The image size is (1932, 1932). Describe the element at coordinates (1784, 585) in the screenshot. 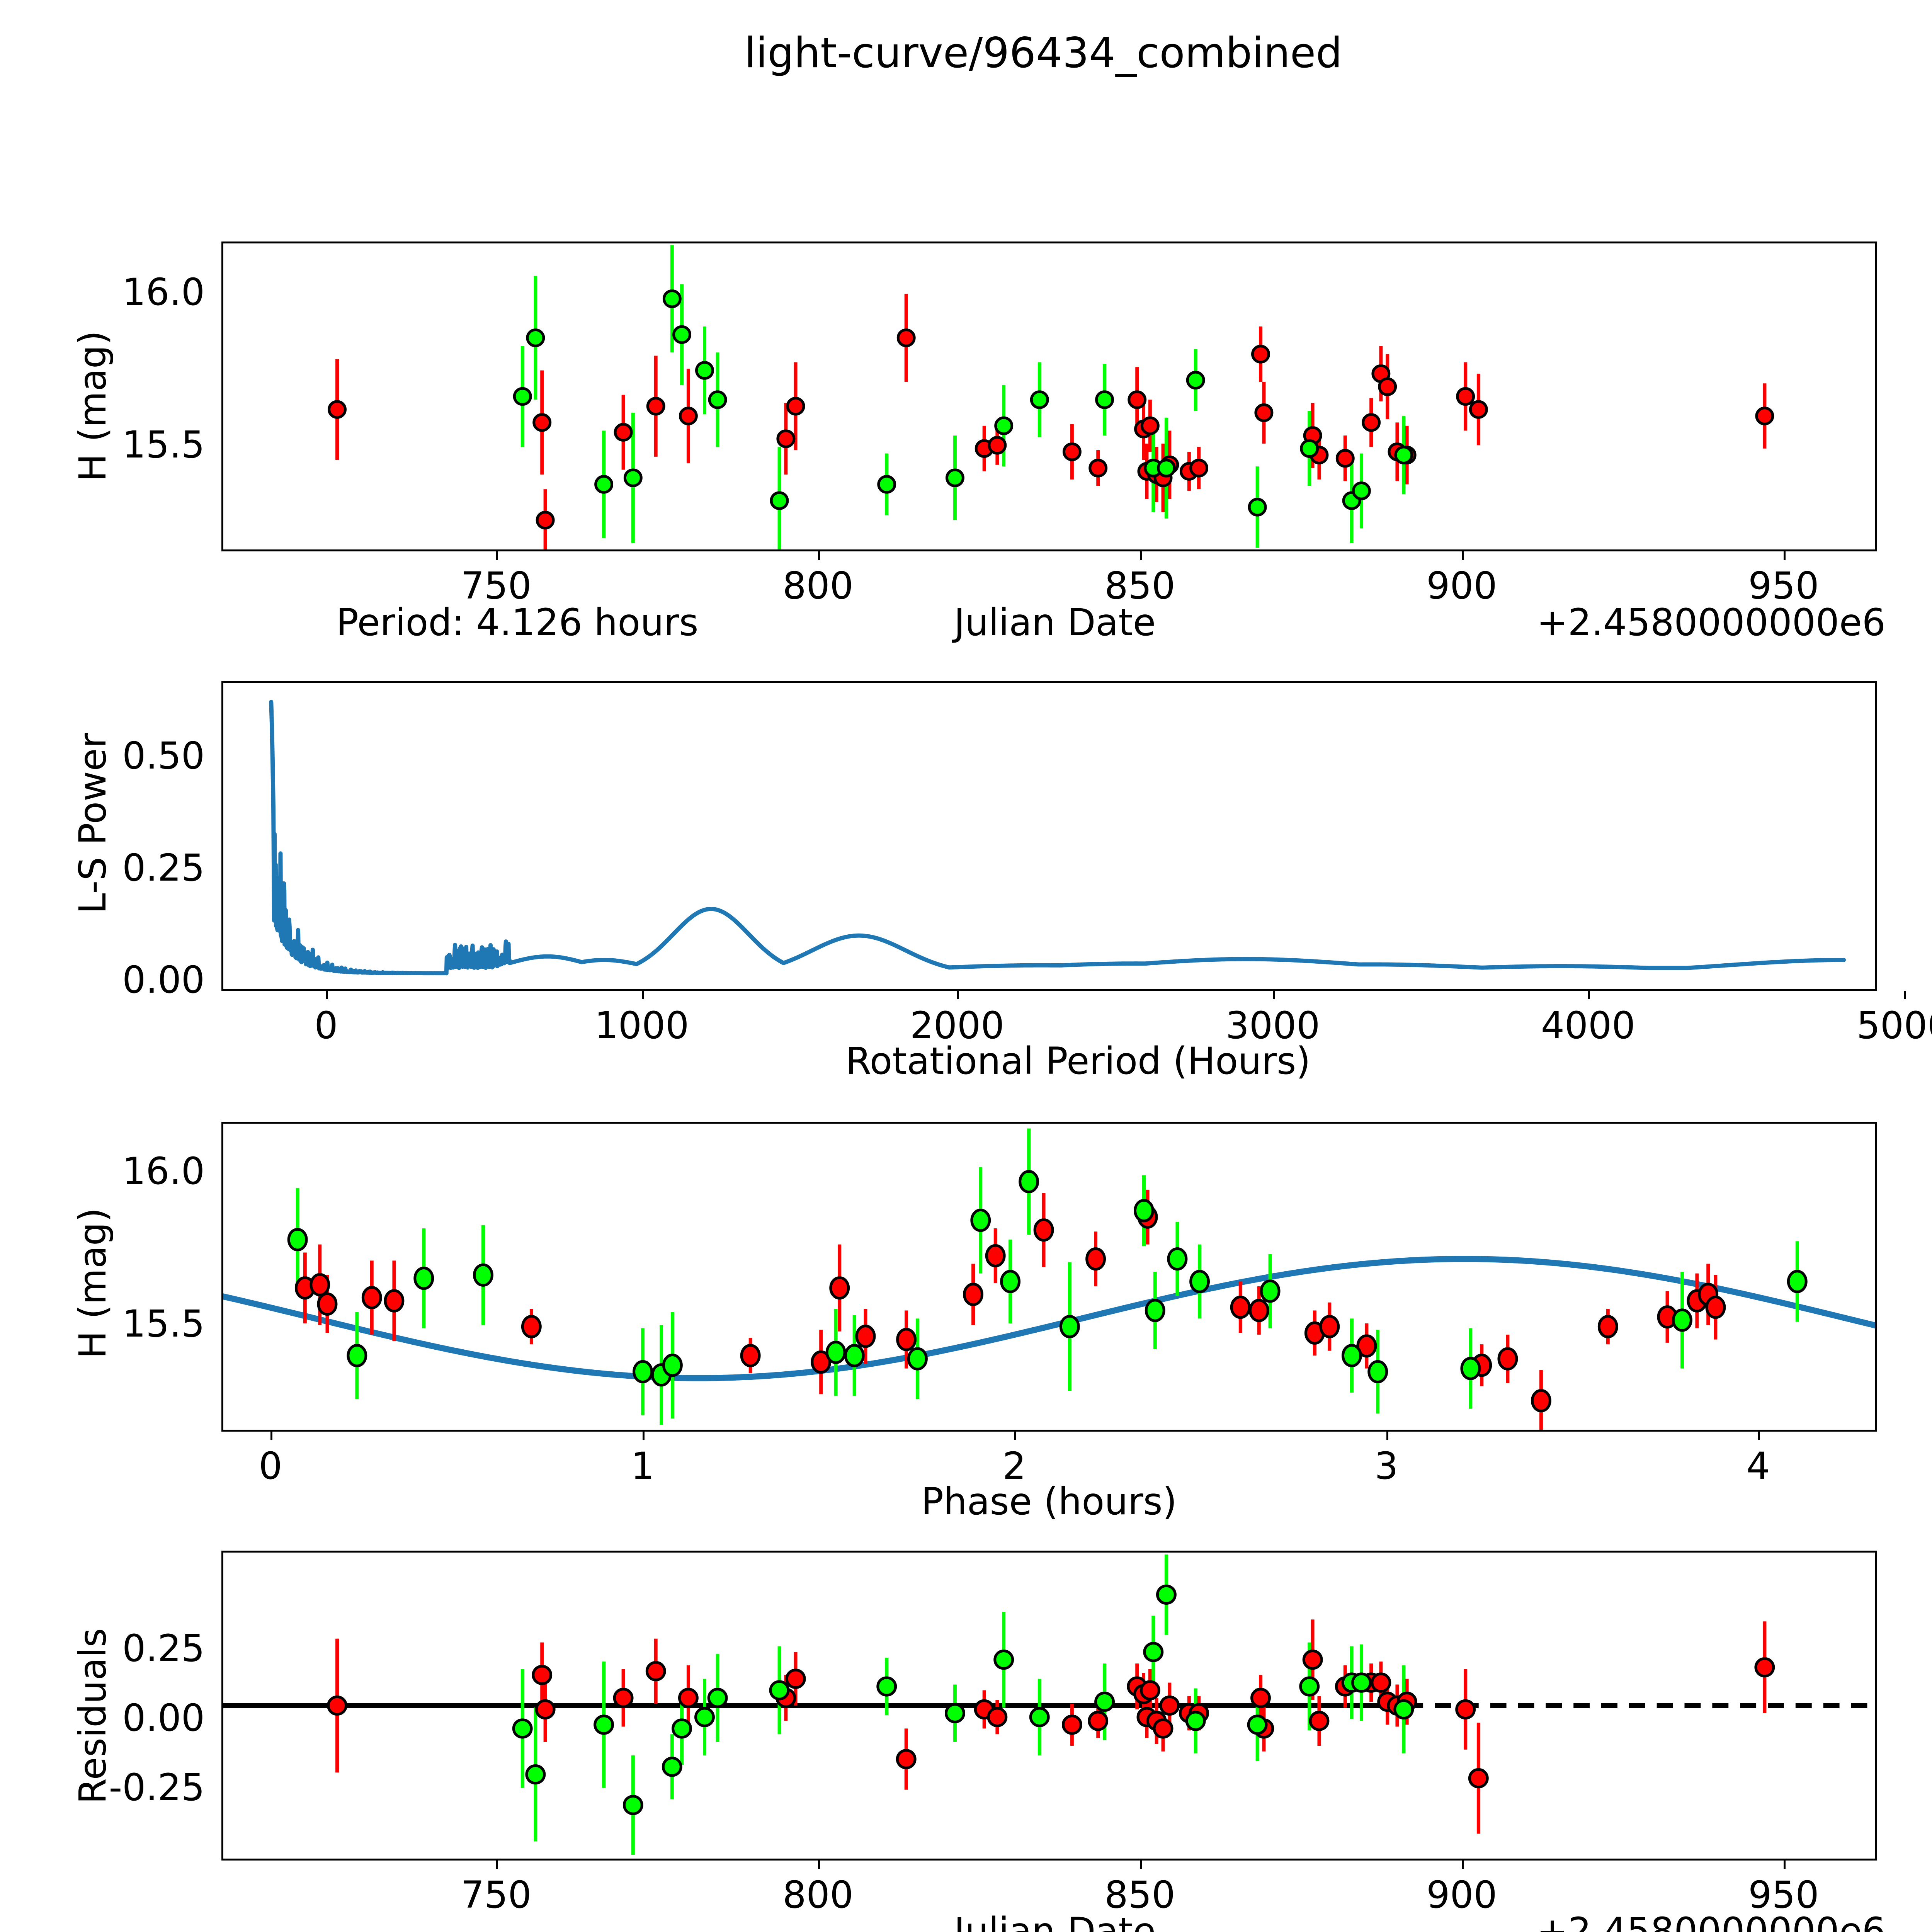

I see `panel1-xtick-950: 950` at that location.